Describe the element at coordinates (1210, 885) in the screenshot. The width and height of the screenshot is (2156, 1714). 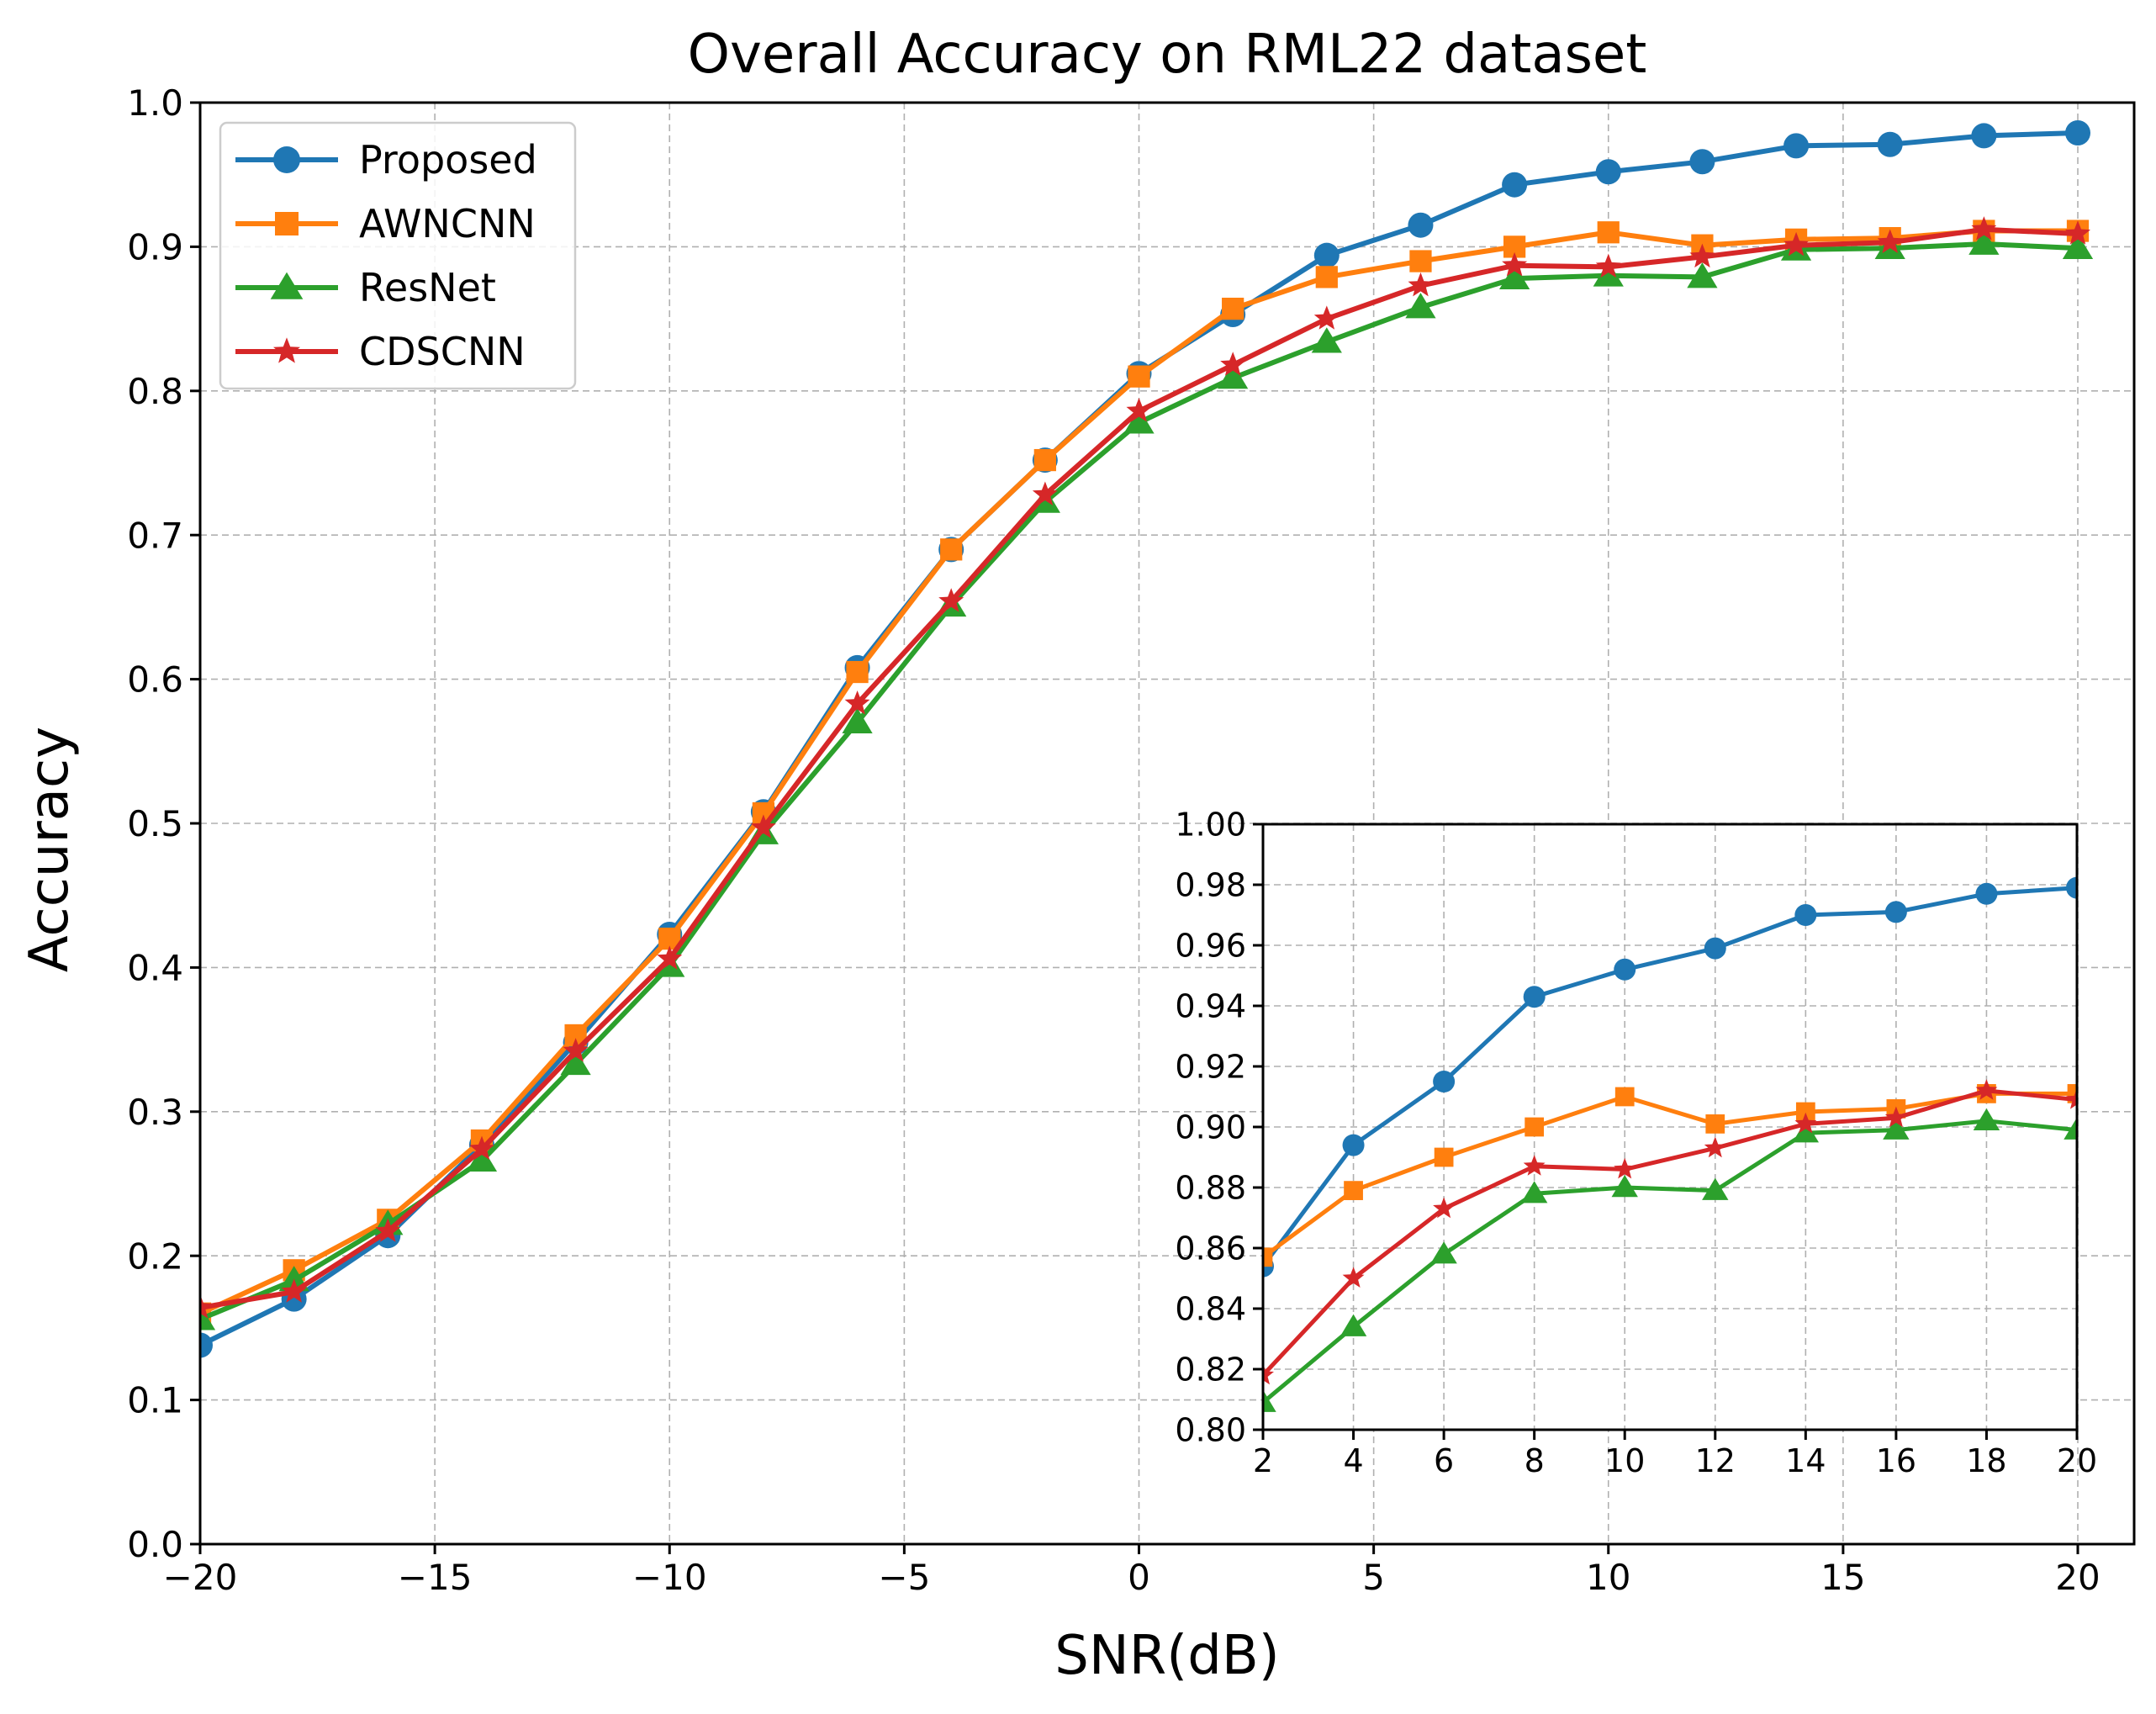
I see `inset-y-tick-label: 0.98` at that location.